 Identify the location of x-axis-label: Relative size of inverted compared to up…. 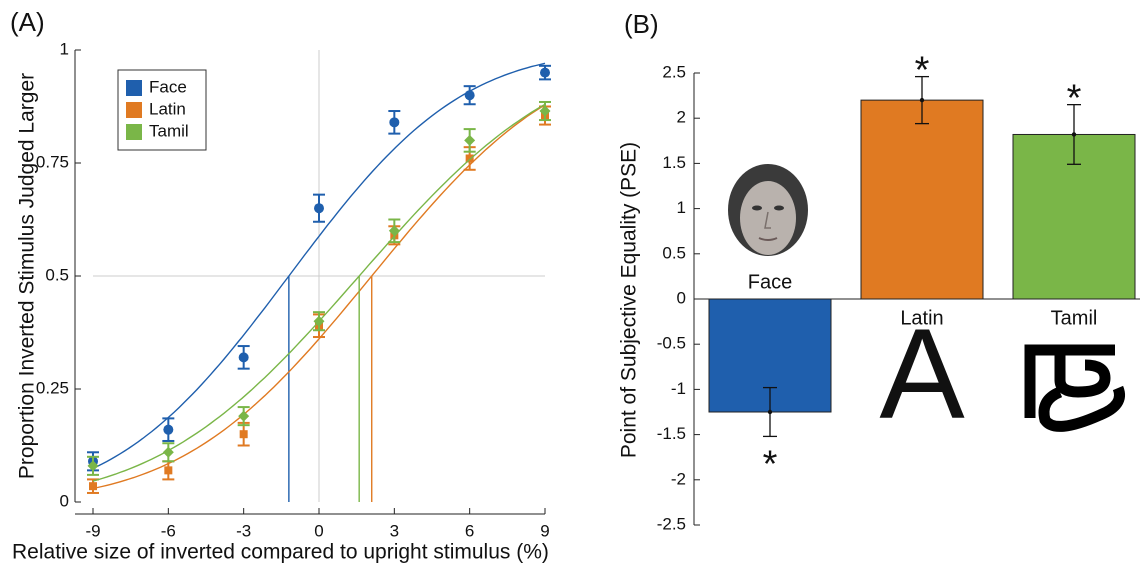
(280, 552).